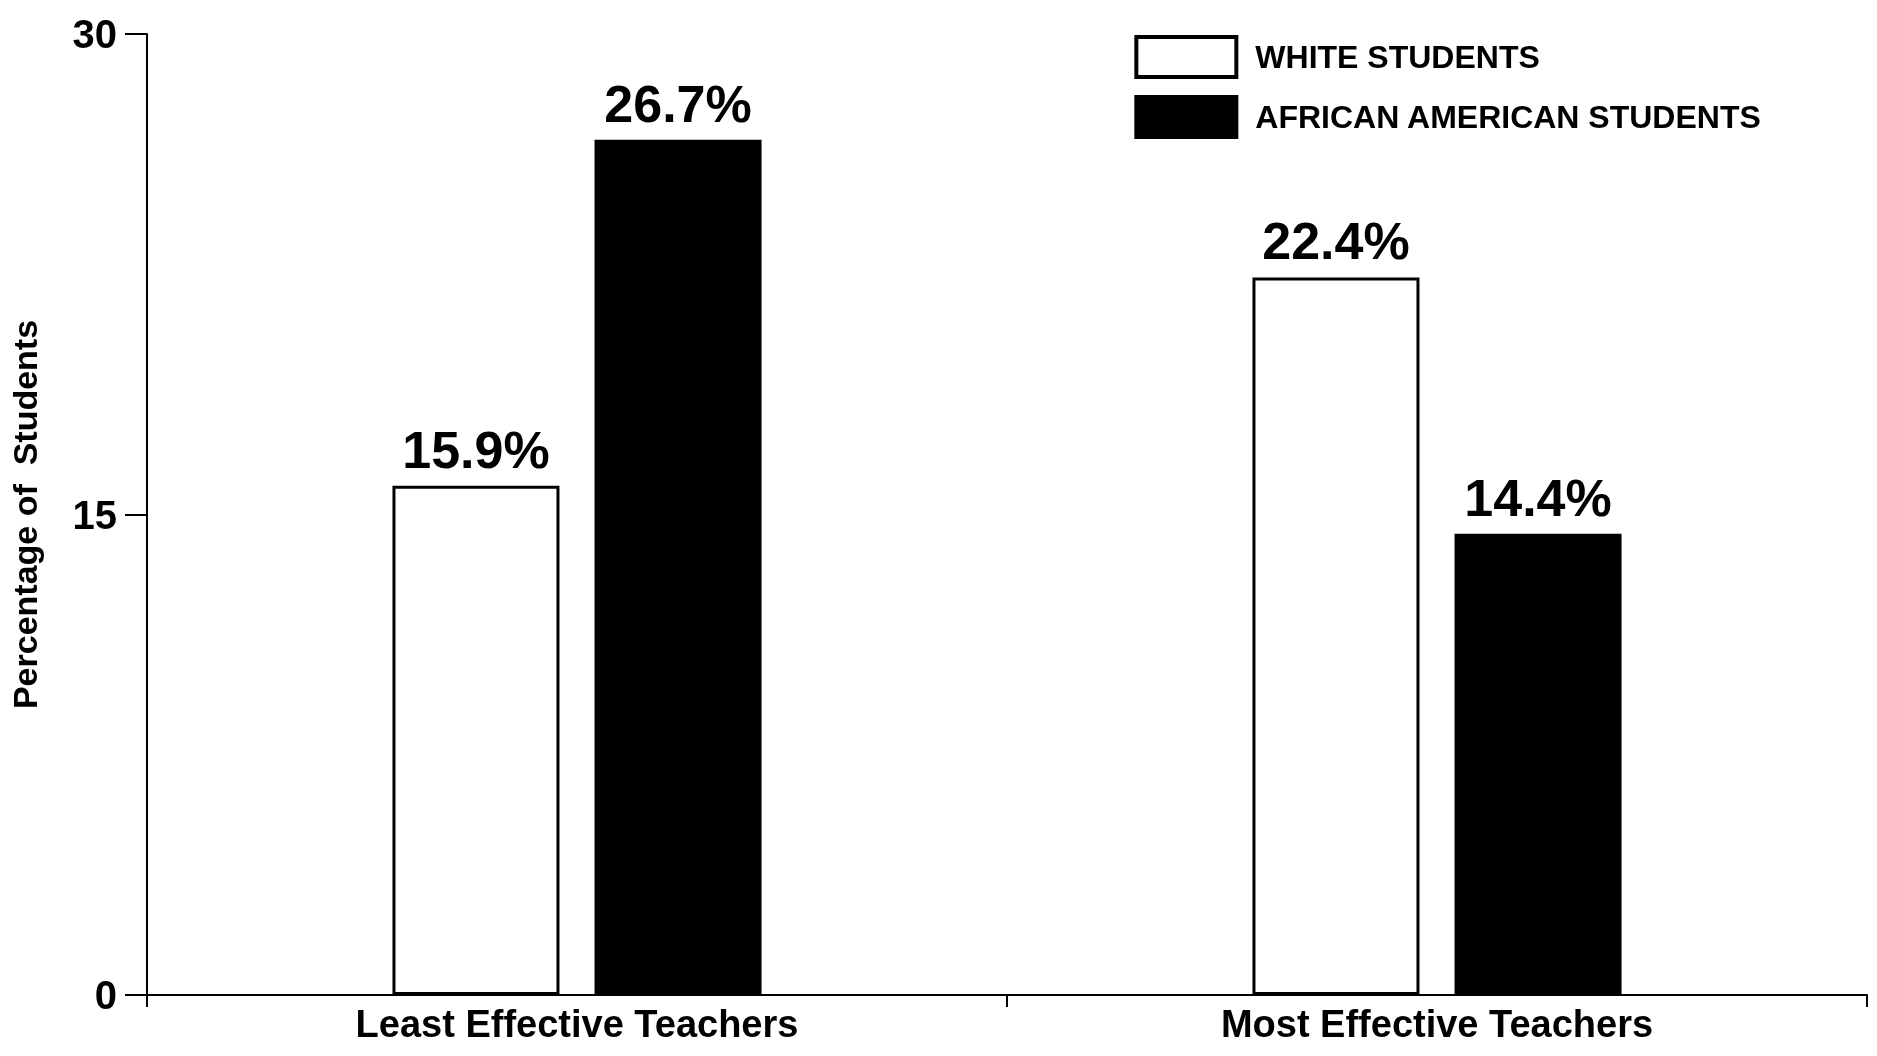 The height and width of the screenshot is (1056, 1877). Describe the element at coordinates (1437, 1024) in the screenshot. I see `x-tick-label: Most Effective Teachers` at that location.